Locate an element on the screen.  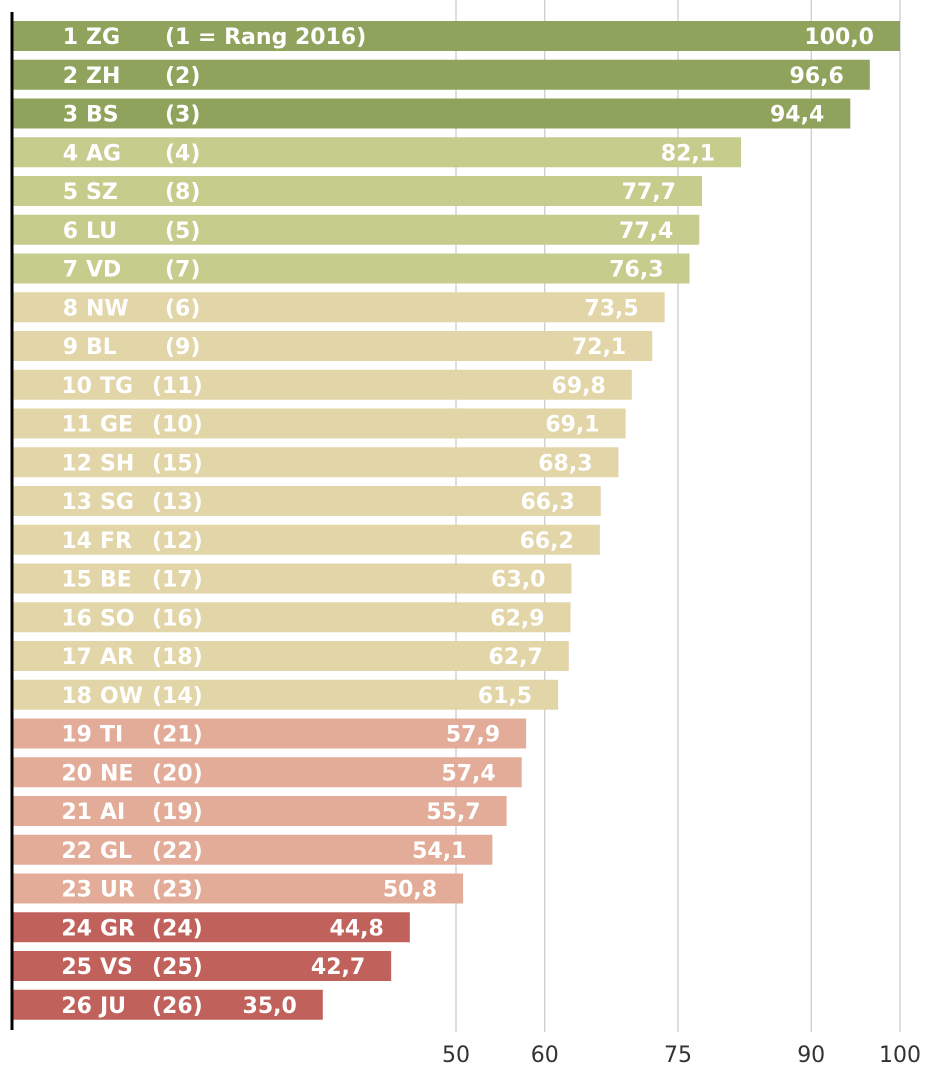
previous-rank-label: (14) is located at coordinates (177, 696).